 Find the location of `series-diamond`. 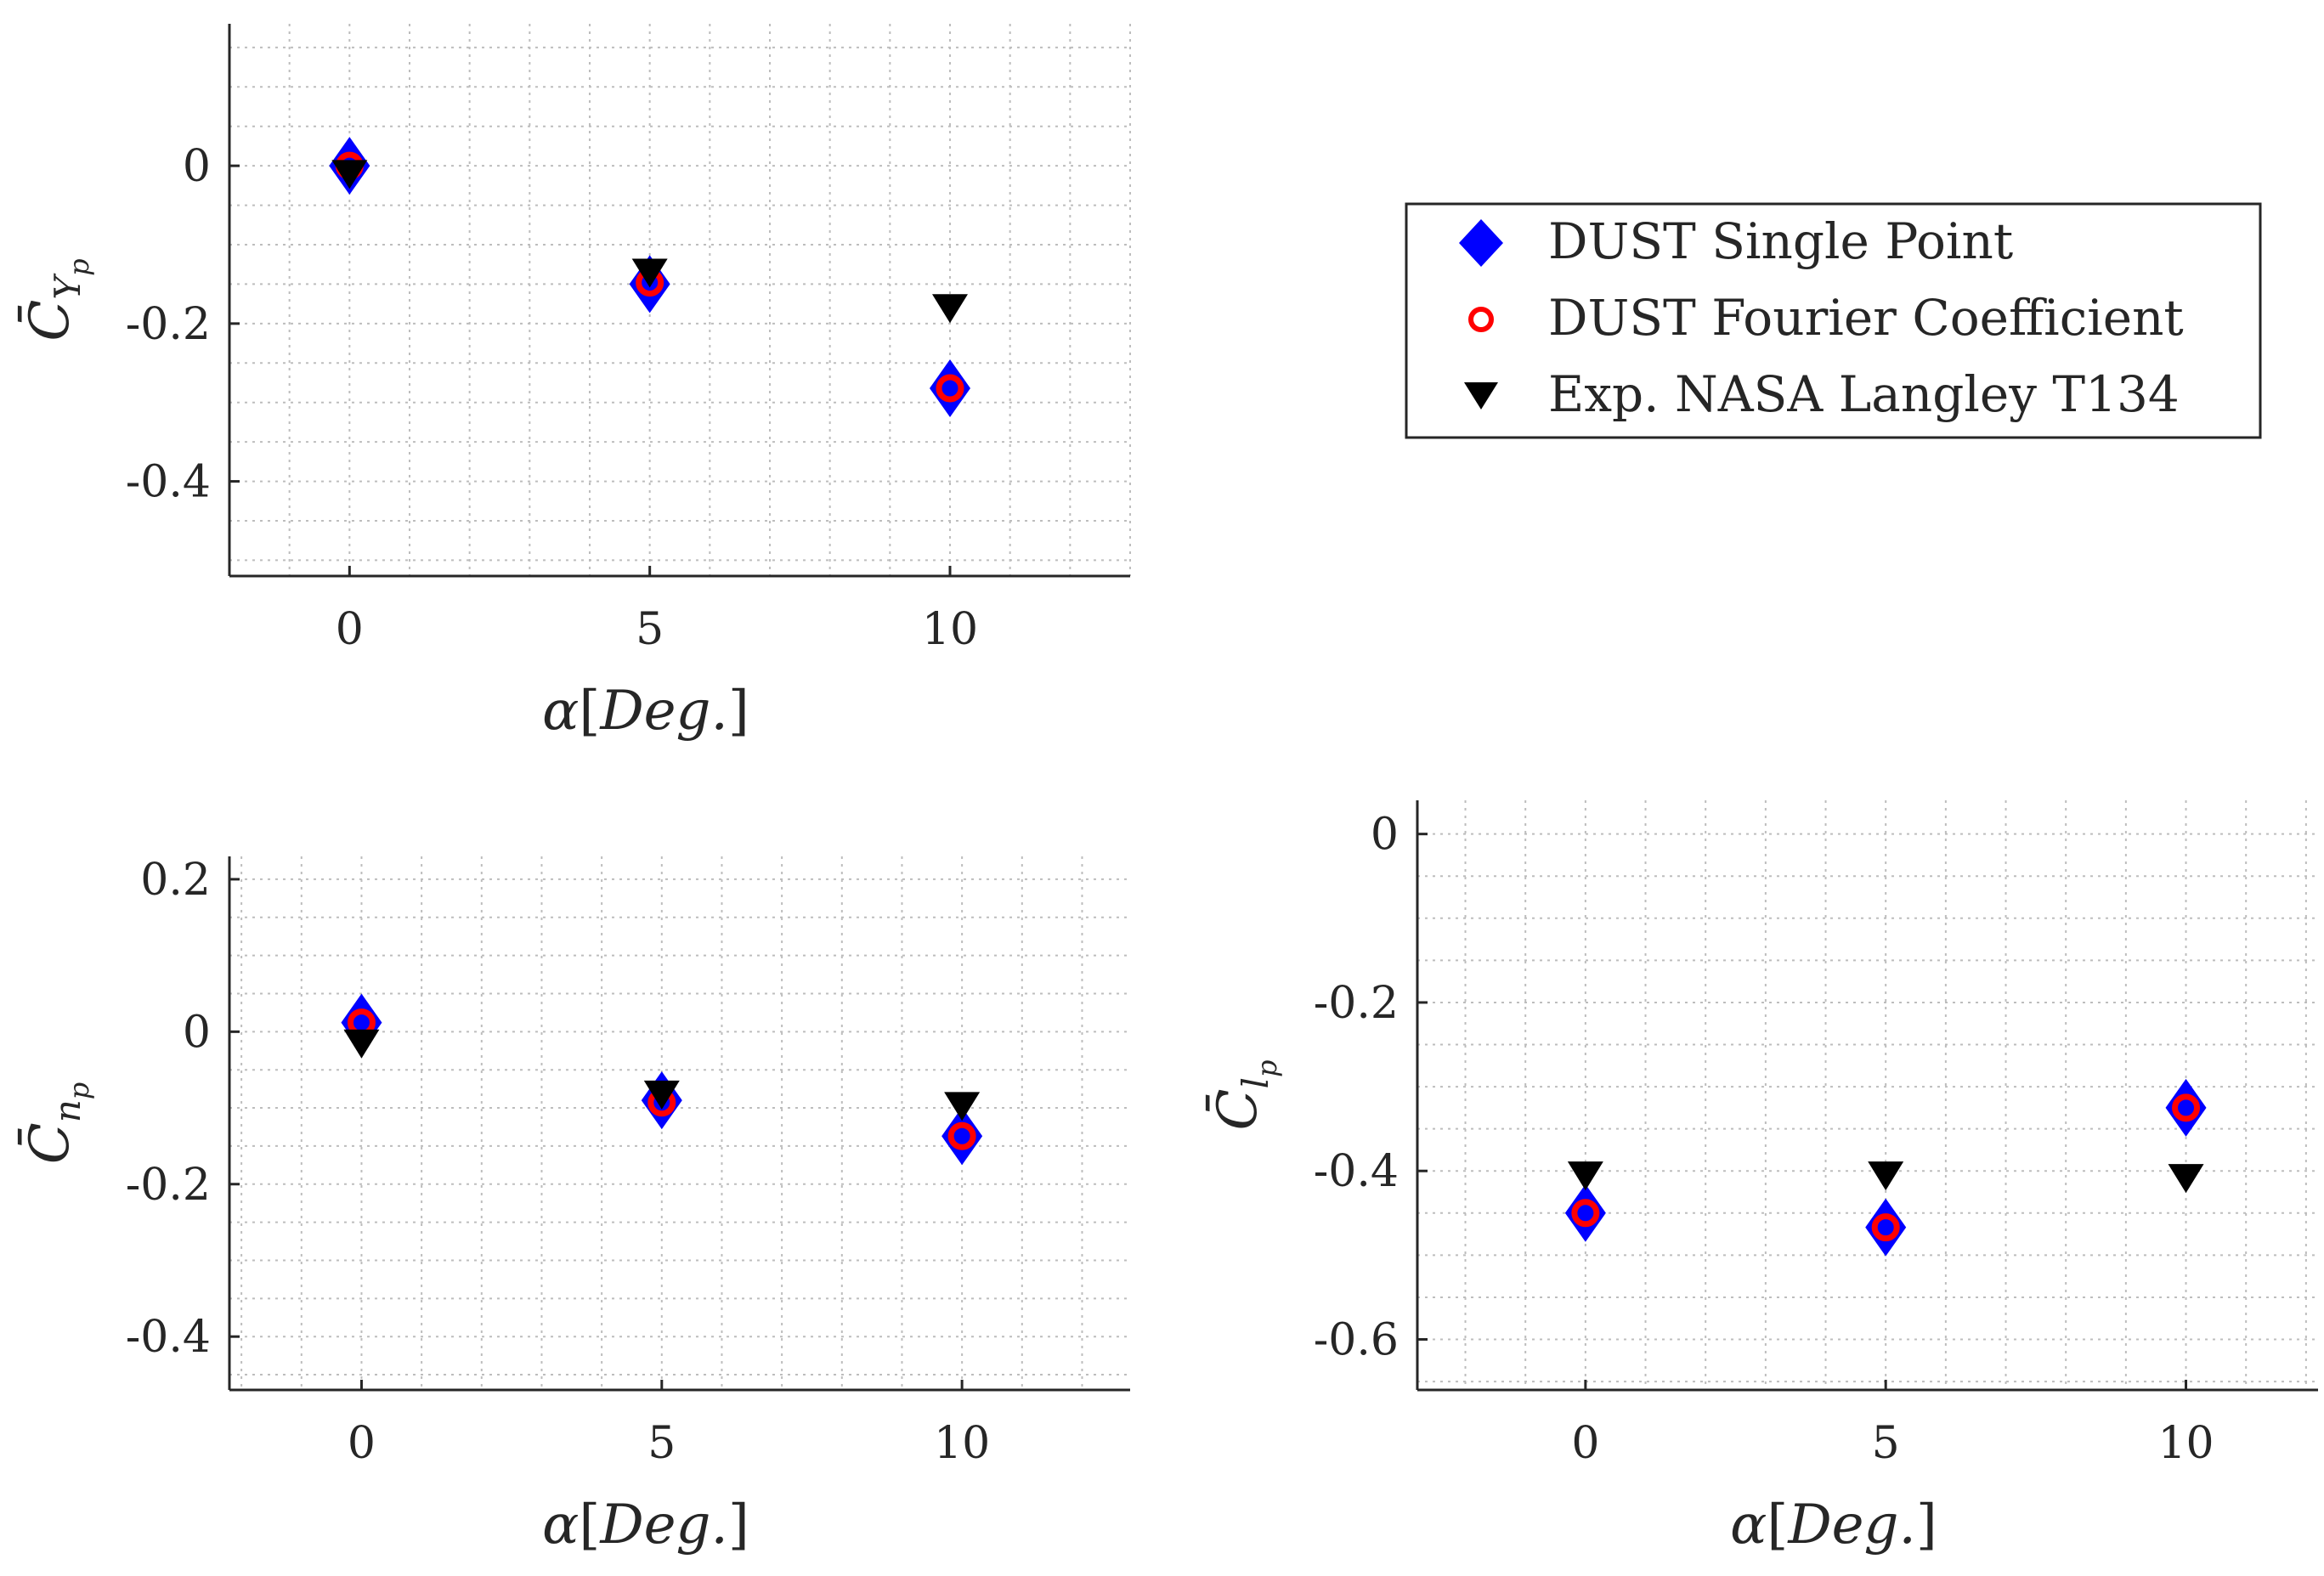

series-diamond is located at coordinates (1885, 1167).